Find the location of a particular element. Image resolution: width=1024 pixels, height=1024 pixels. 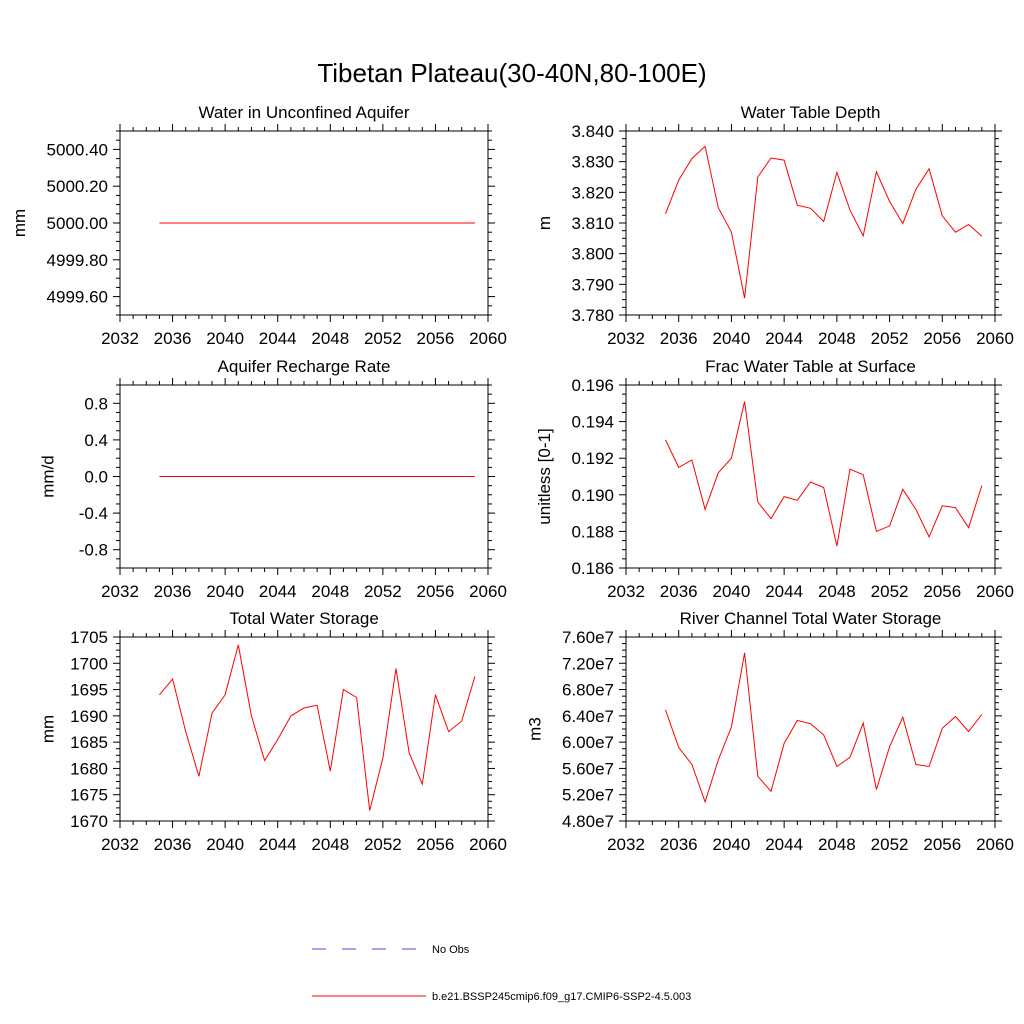

y-tick-label: 4999.60 is located at coordinates (77, 297).